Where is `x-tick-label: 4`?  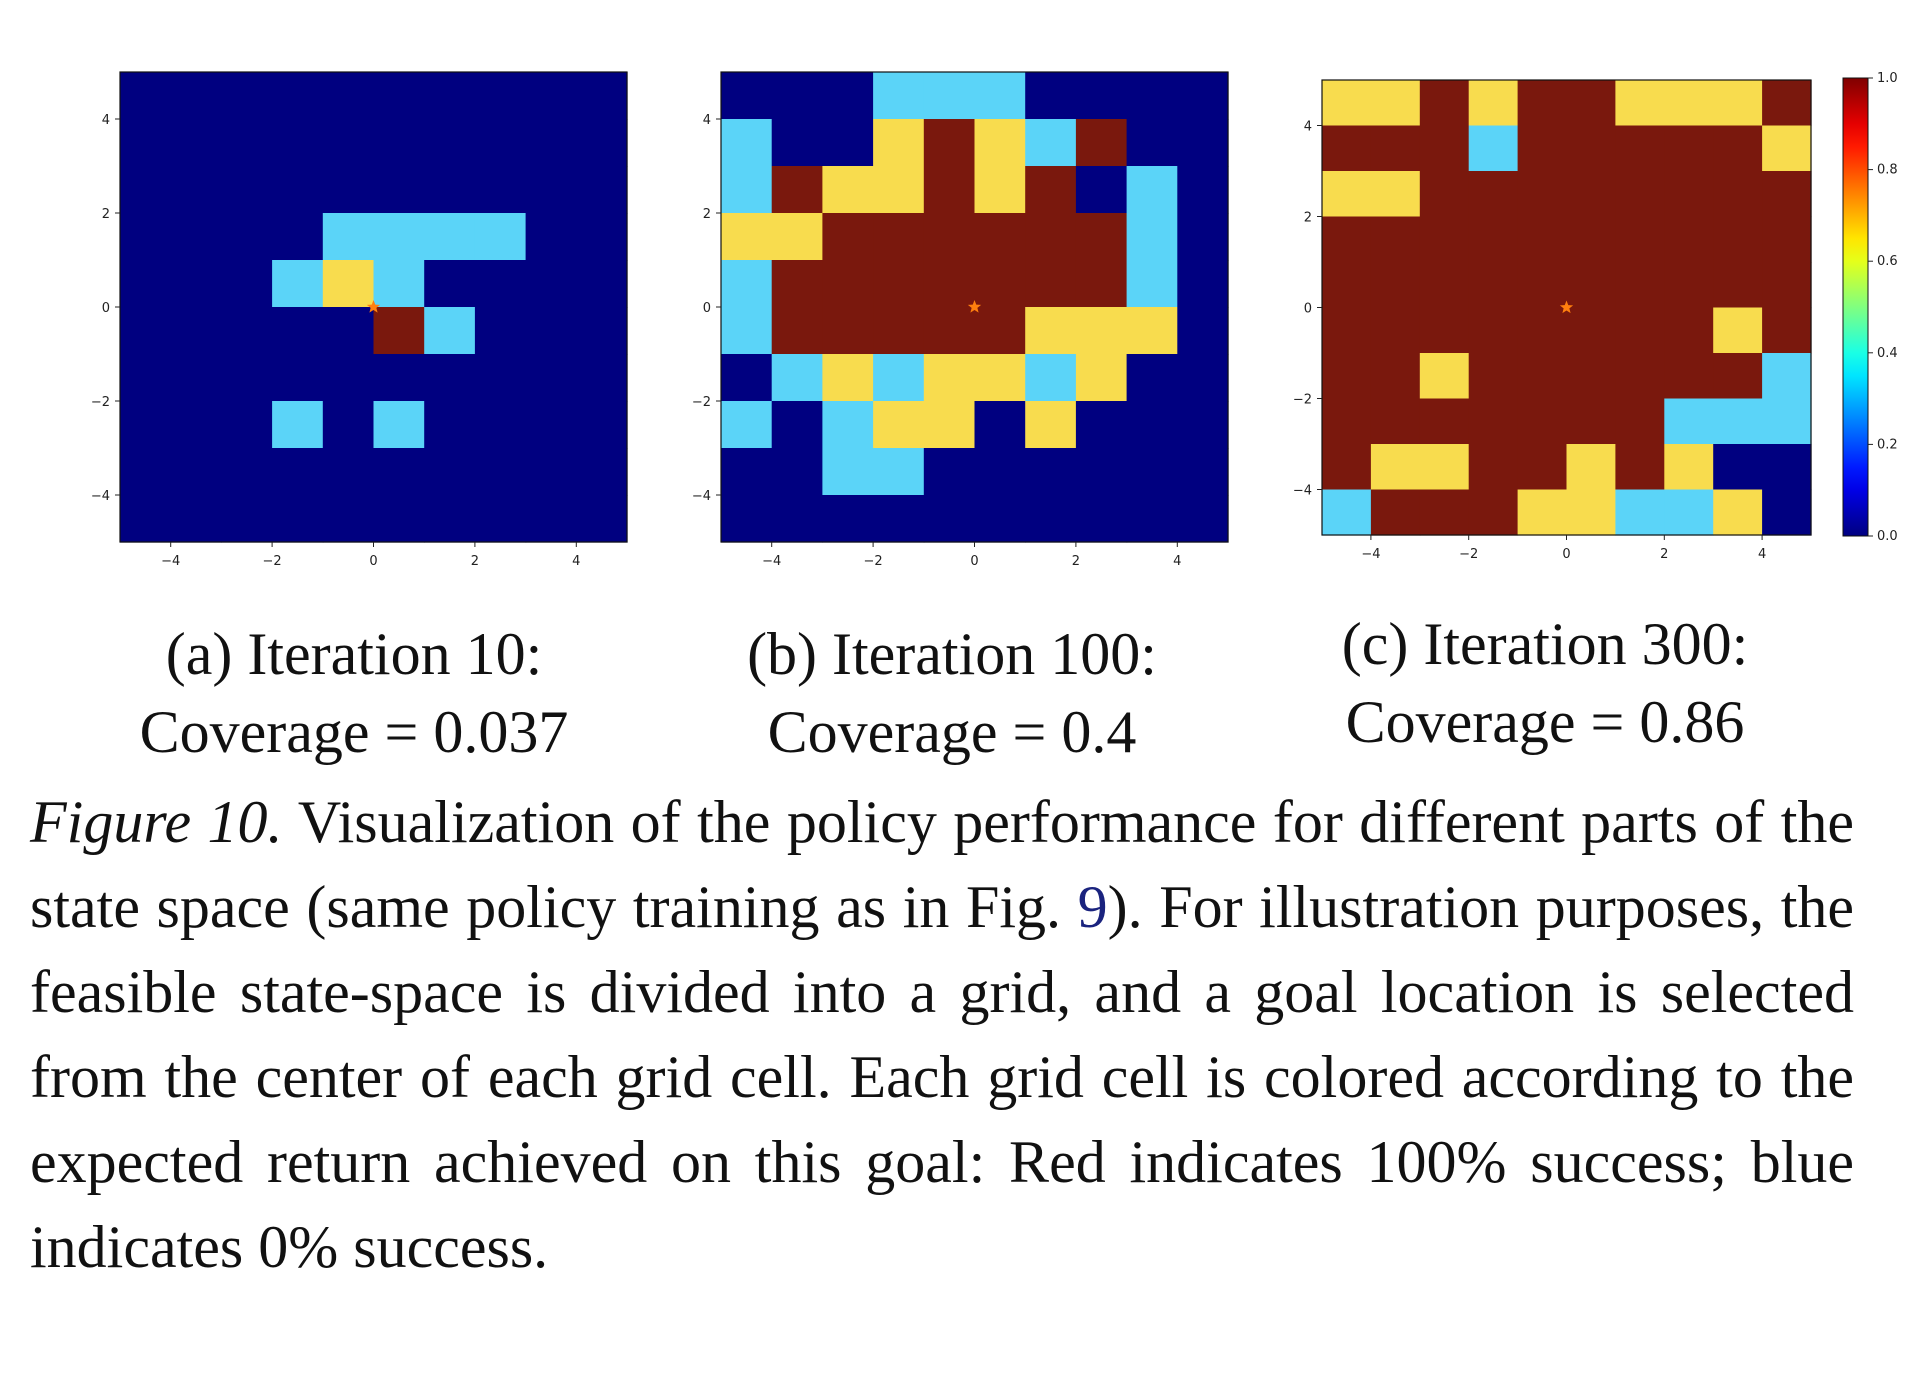
x-tick-label: 4 is located at coordinates (576, 561).